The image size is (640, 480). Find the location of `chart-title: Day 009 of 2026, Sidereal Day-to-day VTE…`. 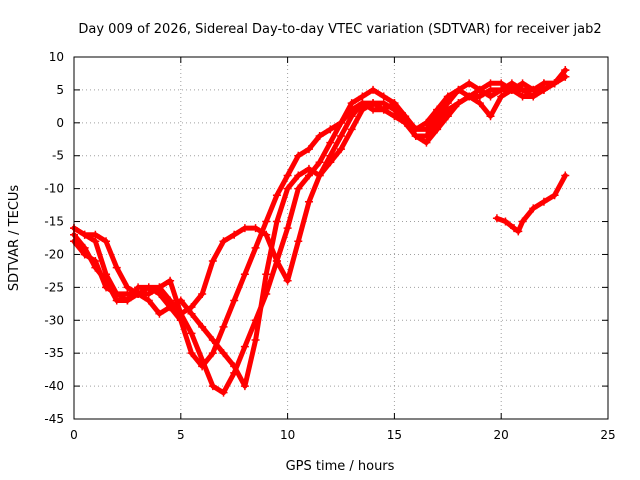

chart-title: Day 009 of 2026, Sidereal Day-to-day VTE… is located at coordinates (339, 29).